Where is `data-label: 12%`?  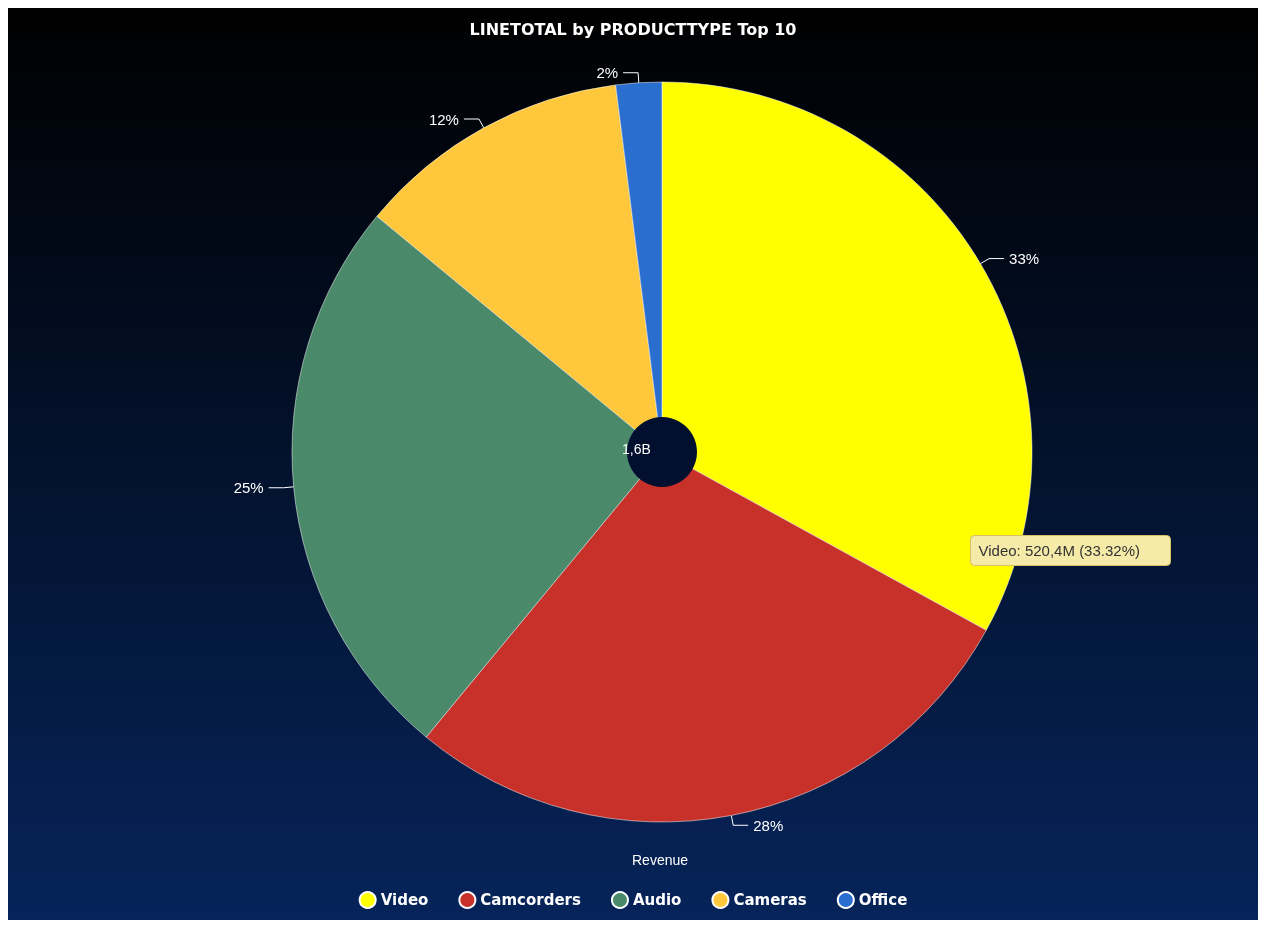
data-label: 12% is located at coordinates (443, 119).